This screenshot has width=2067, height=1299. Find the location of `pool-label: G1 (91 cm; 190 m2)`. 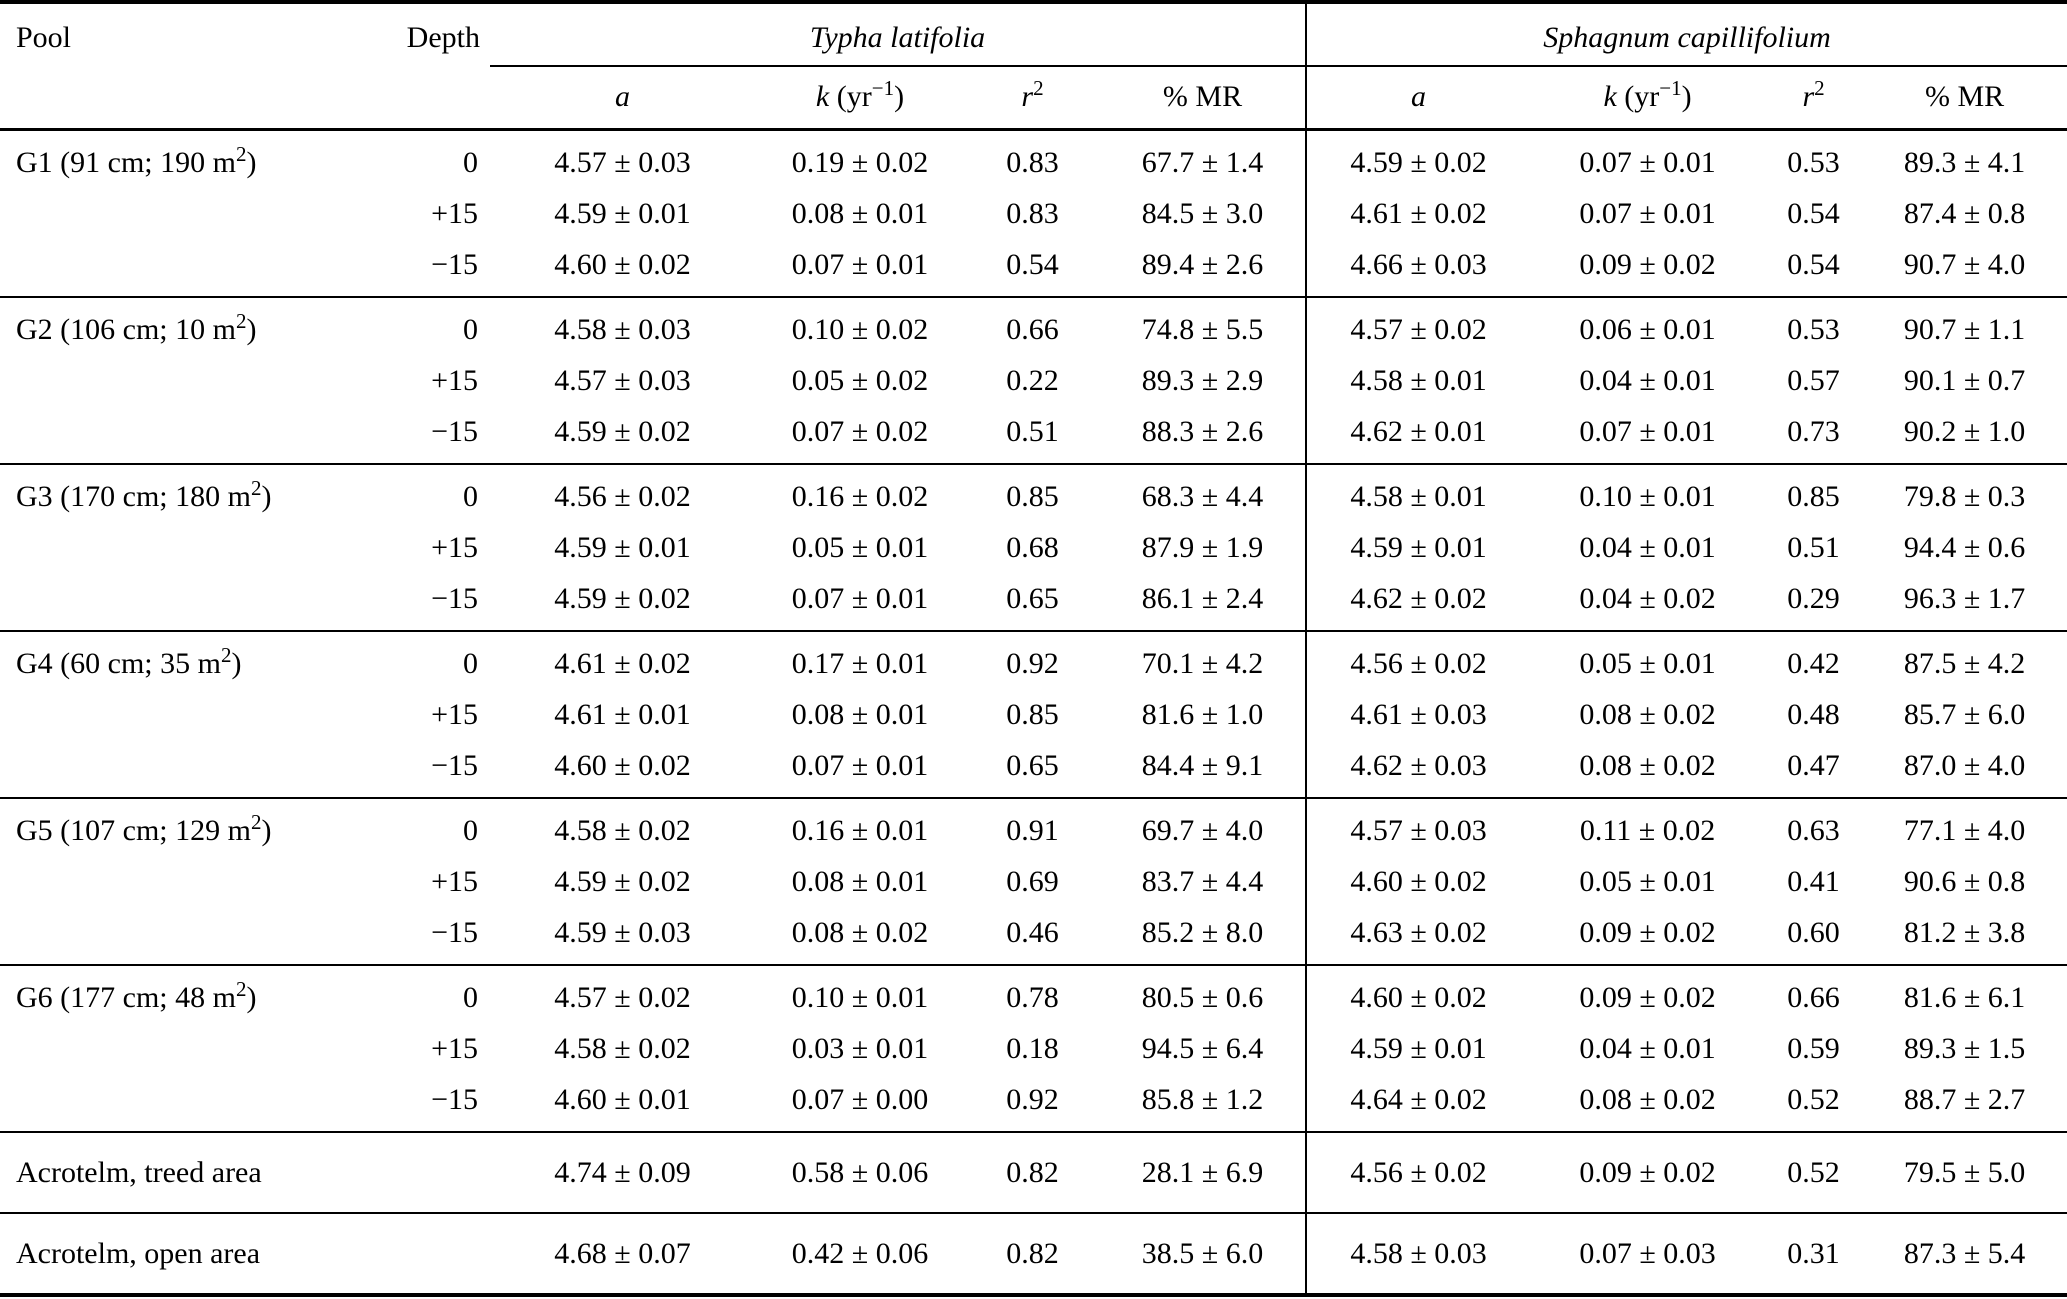

pool-label: G1 (91 cm; 190 m2) is located at coordinates (195, 158).